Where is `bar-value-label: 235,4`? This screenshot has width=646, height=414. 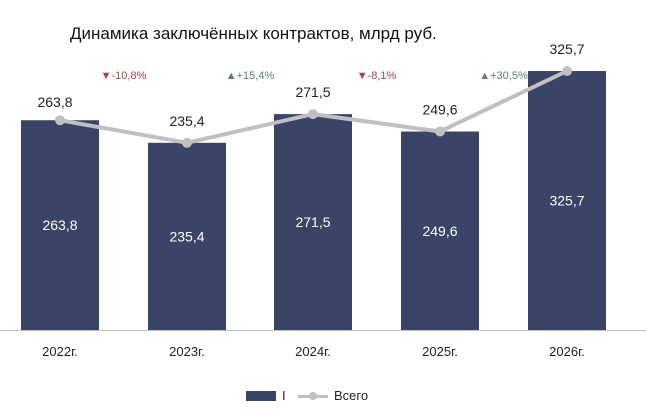
bar-value-label: 235,4 is located at coordinates (186, 236).